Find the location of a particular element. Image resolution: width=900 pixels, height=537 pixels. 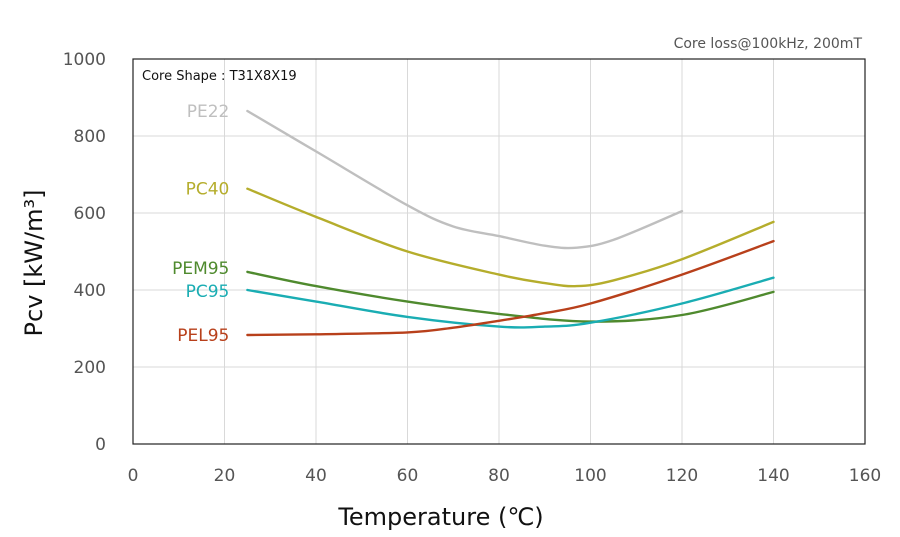

y-tick-label: 0 is located at coordinates (100, 445).